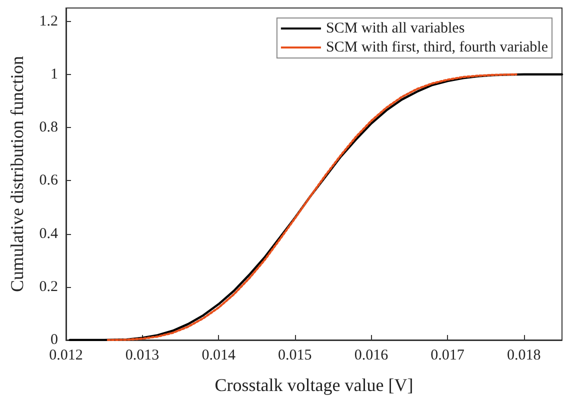 This screenshot has width=564, height=402. I want to click on x-tick-label: 0.018, so click(523, 356).